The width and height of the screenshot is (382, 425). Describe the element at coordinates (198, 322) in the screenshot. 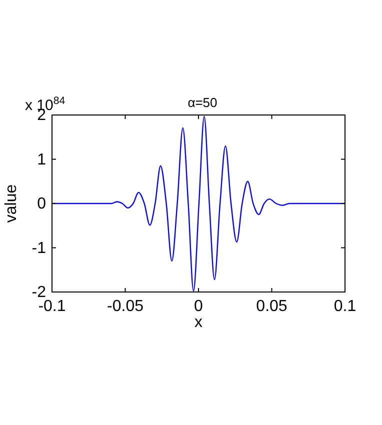

I see `x-axis-title: x` at that location.